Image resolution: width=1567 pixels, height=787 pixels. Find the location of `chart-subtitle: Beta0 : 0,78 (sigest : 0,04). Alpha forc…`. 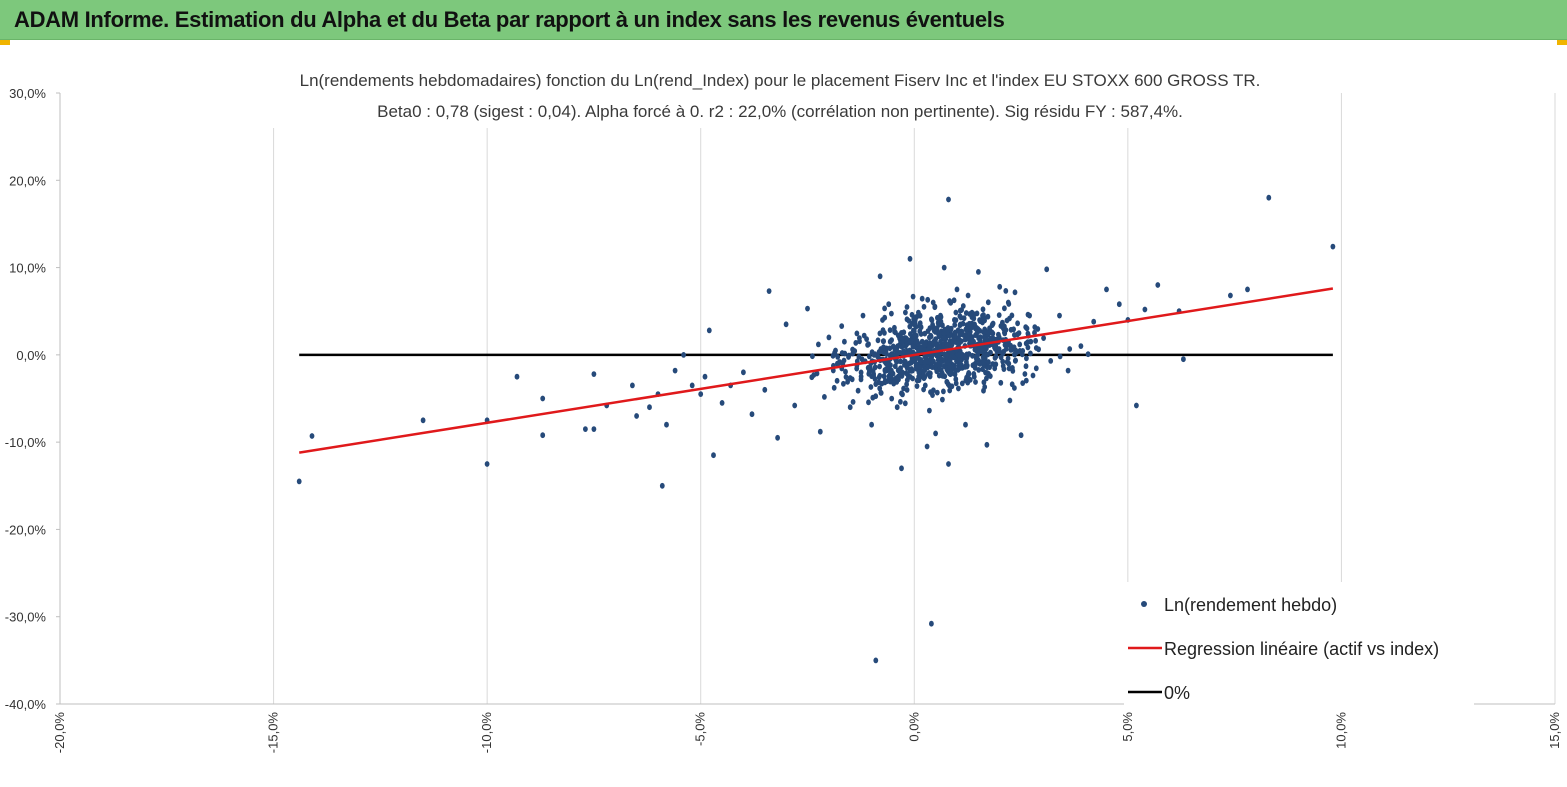

chart-subtitle: Beta0 : 0,78 (sigest : 0,04). Alpha forc… is located at coordinates (780, 111).